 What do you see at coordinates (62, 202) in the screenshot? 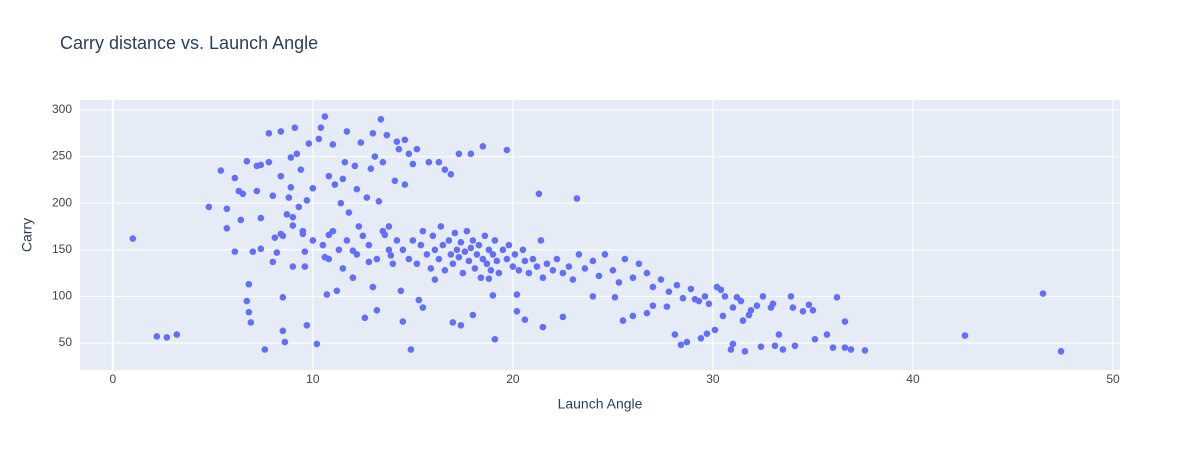
I see `y-tick-label: 200` at bounding box center [62, 202].